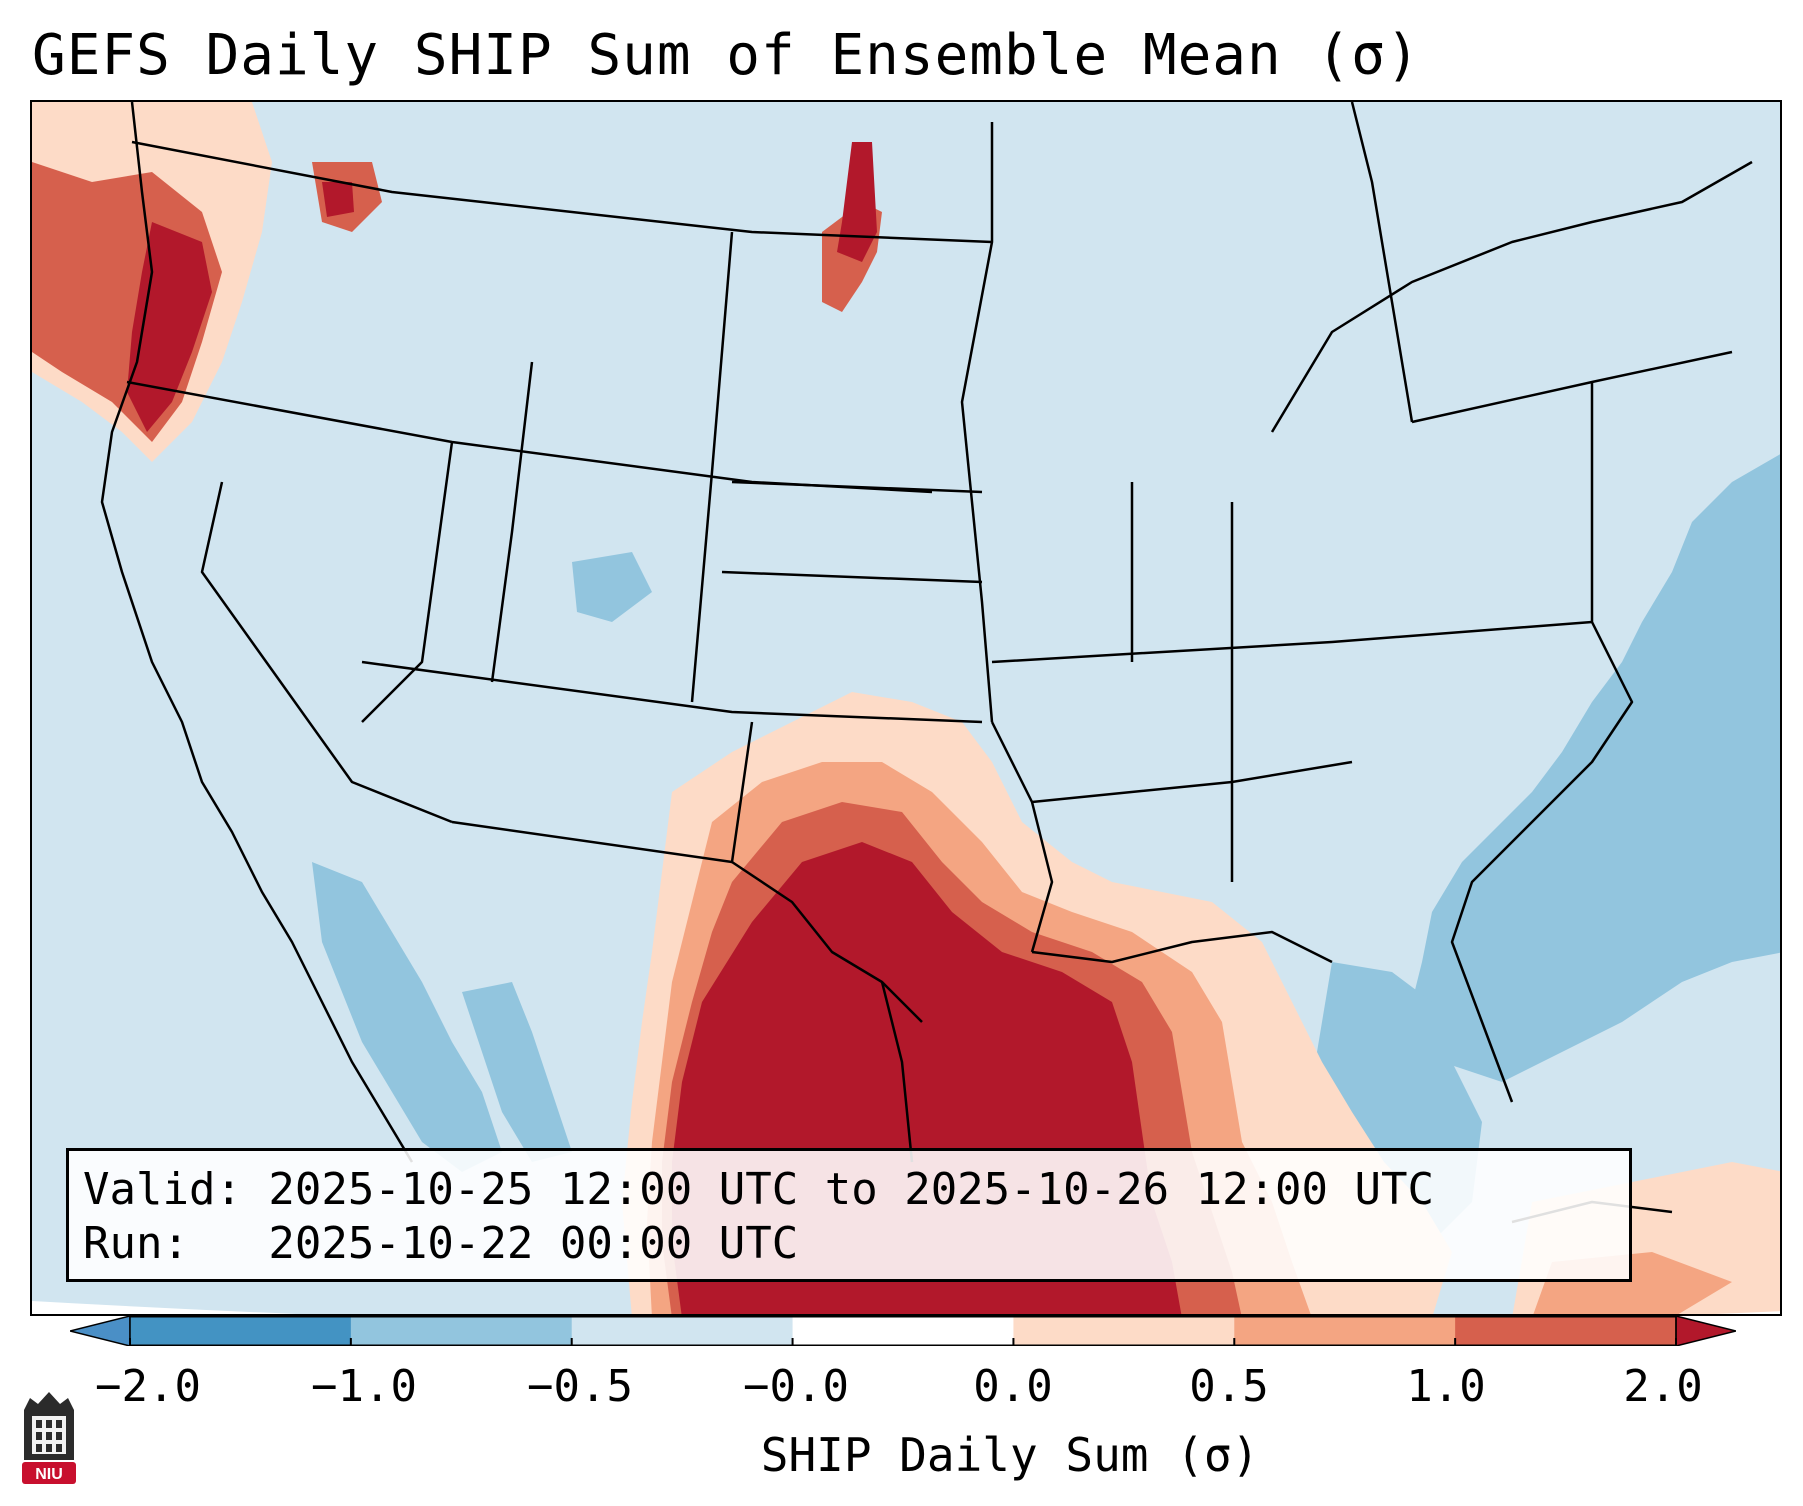 The width and height of the screenshot is (1803, 1506). I want to click on shade-idaho-max, so click(338, 199).